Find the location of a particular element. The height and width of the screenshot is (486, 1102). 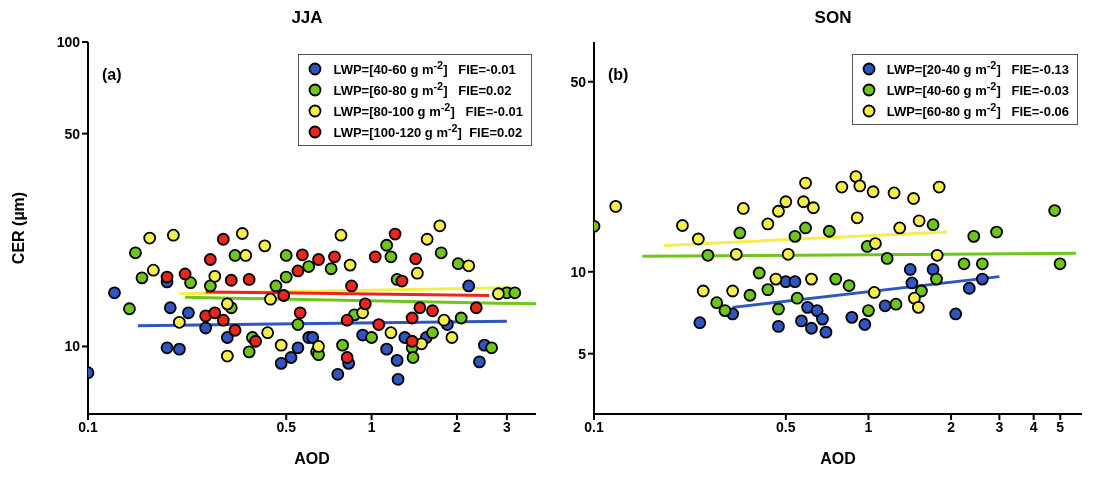

legend-label: LWP=[40-60 g m$^{-2}$] FIE=-0.01 is located at coordinates (424, 68).